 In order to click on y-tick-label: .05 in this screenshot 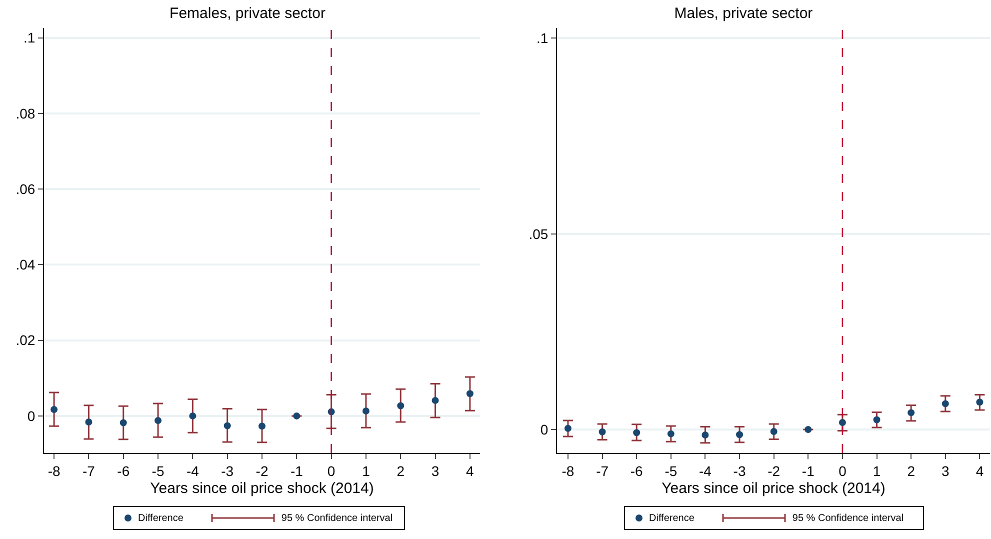, I will do `click(538, 234)`.